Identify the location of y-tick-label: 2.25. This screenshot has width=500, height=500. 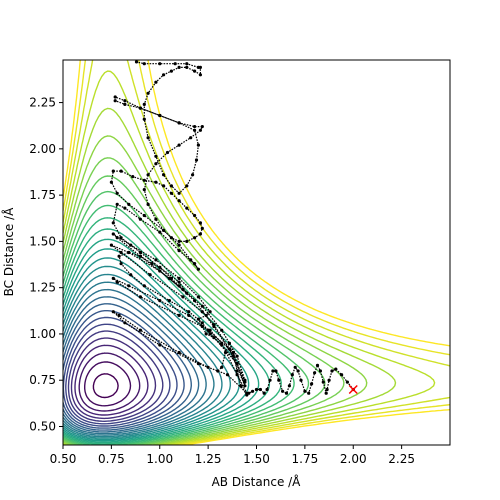
(42, 103).